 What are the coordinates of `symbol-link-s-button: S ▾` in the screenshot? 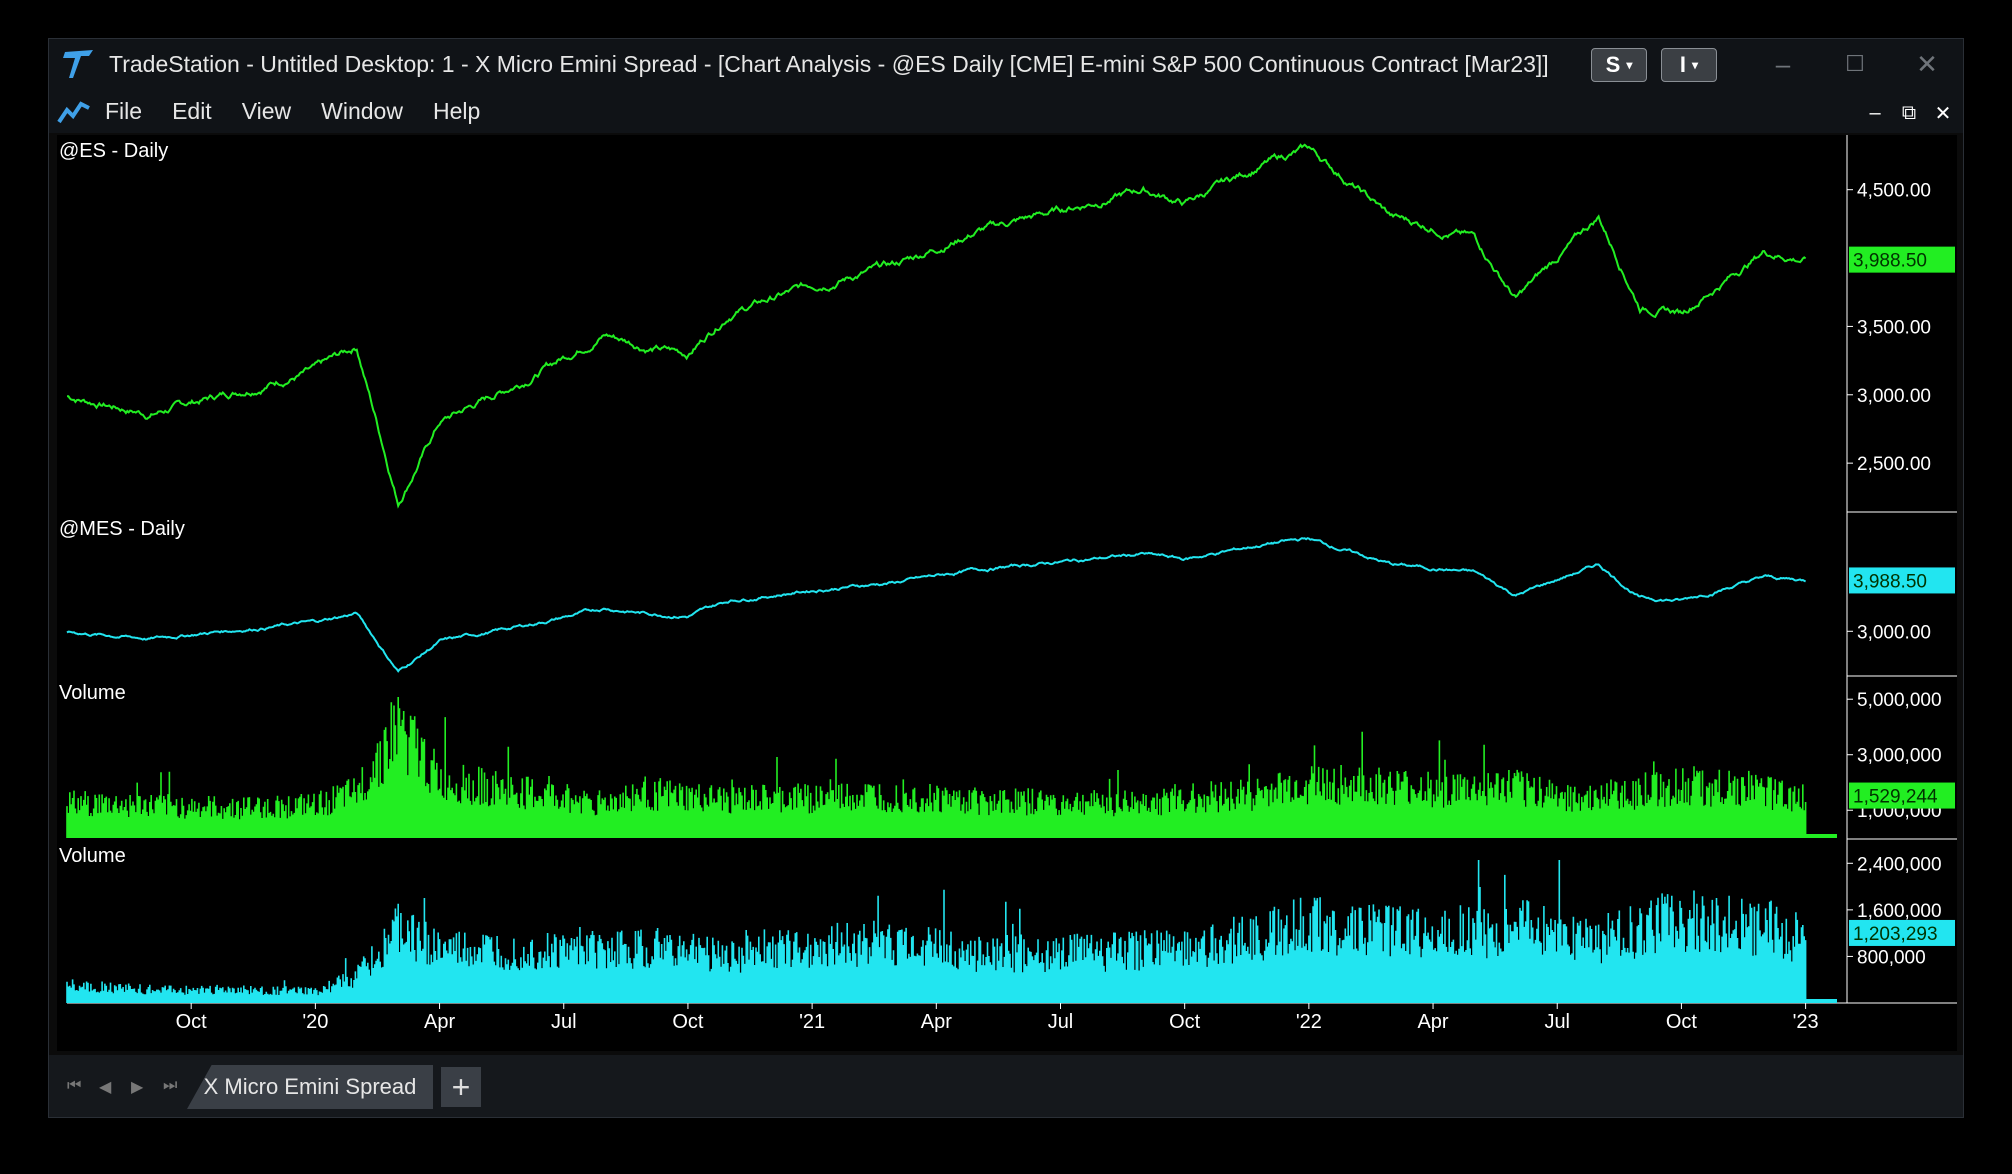 It's located at (1619, 65).